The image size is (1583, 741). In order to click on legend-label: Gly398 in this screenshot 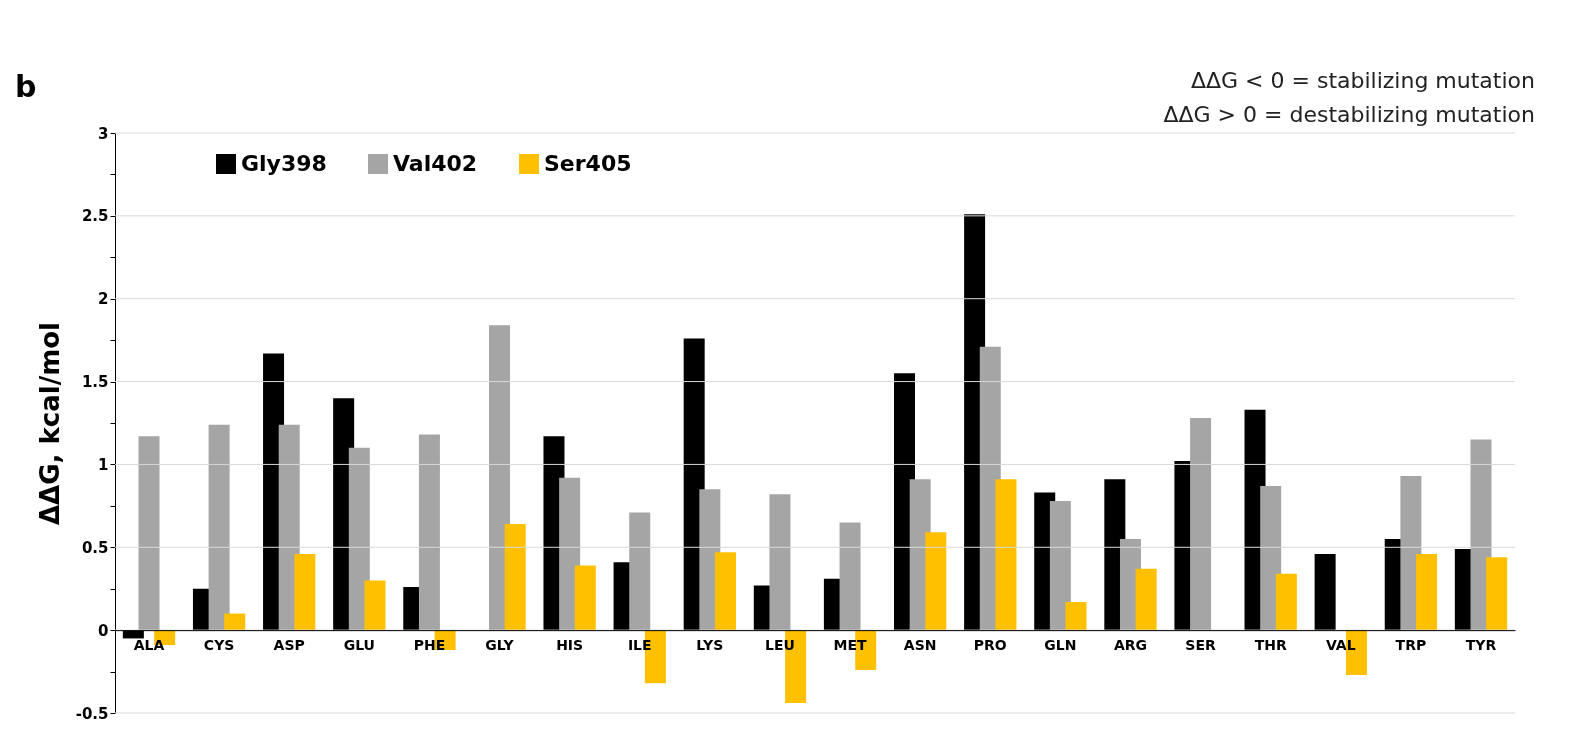, I will do `click(284, 163)`.